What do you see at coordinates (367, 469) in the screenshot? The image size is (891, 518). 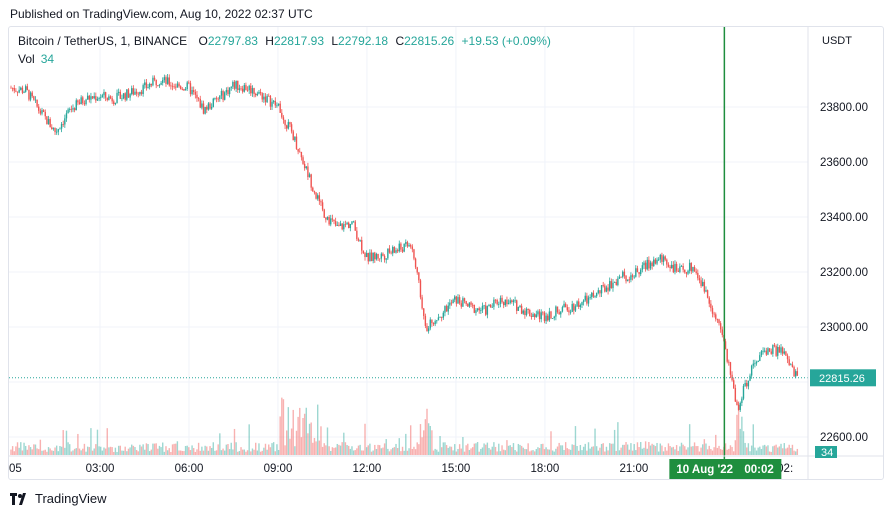 I see `x-tick-label: 12:00` at bounding box center [367, 469].